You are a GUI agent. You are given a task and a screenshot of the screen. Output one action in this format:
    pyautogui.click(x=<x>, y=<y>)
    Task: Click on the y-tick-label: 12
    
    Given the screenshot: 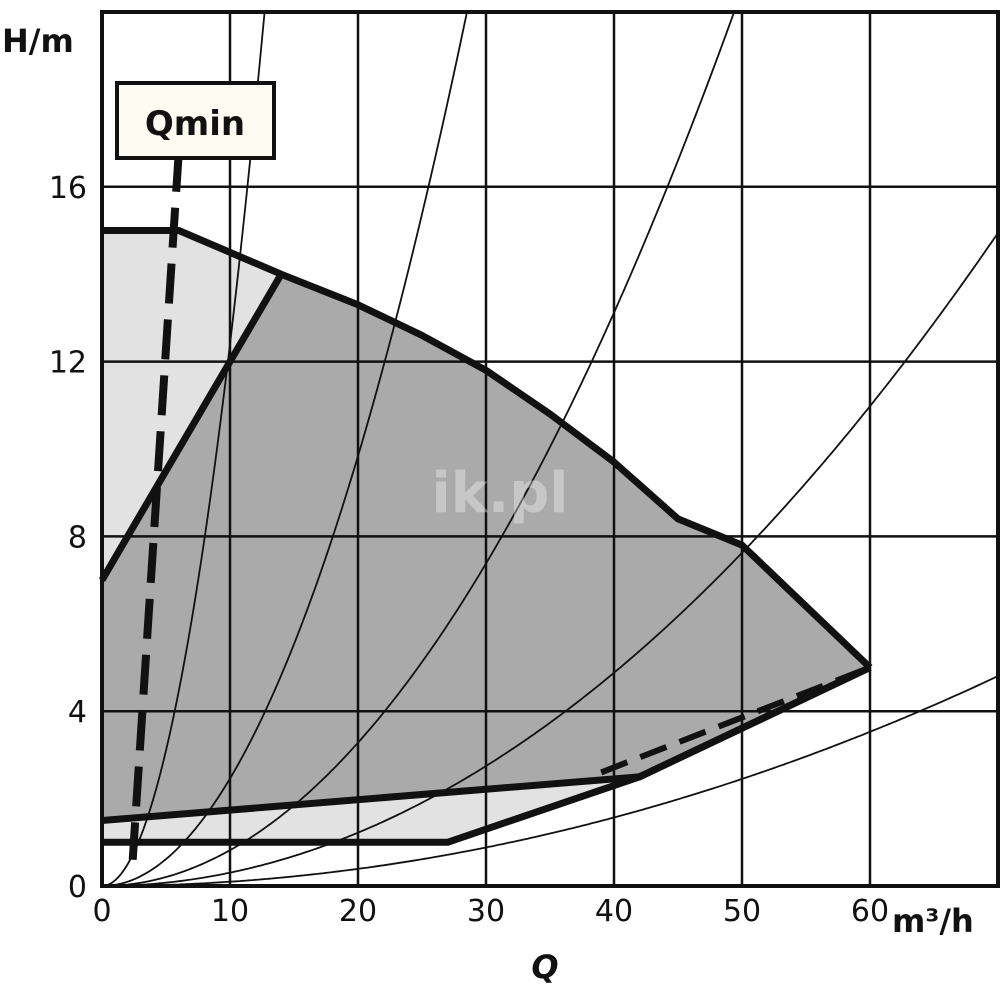 What is the action you would take?
    pyautogui.click(x=68, y=363)
    